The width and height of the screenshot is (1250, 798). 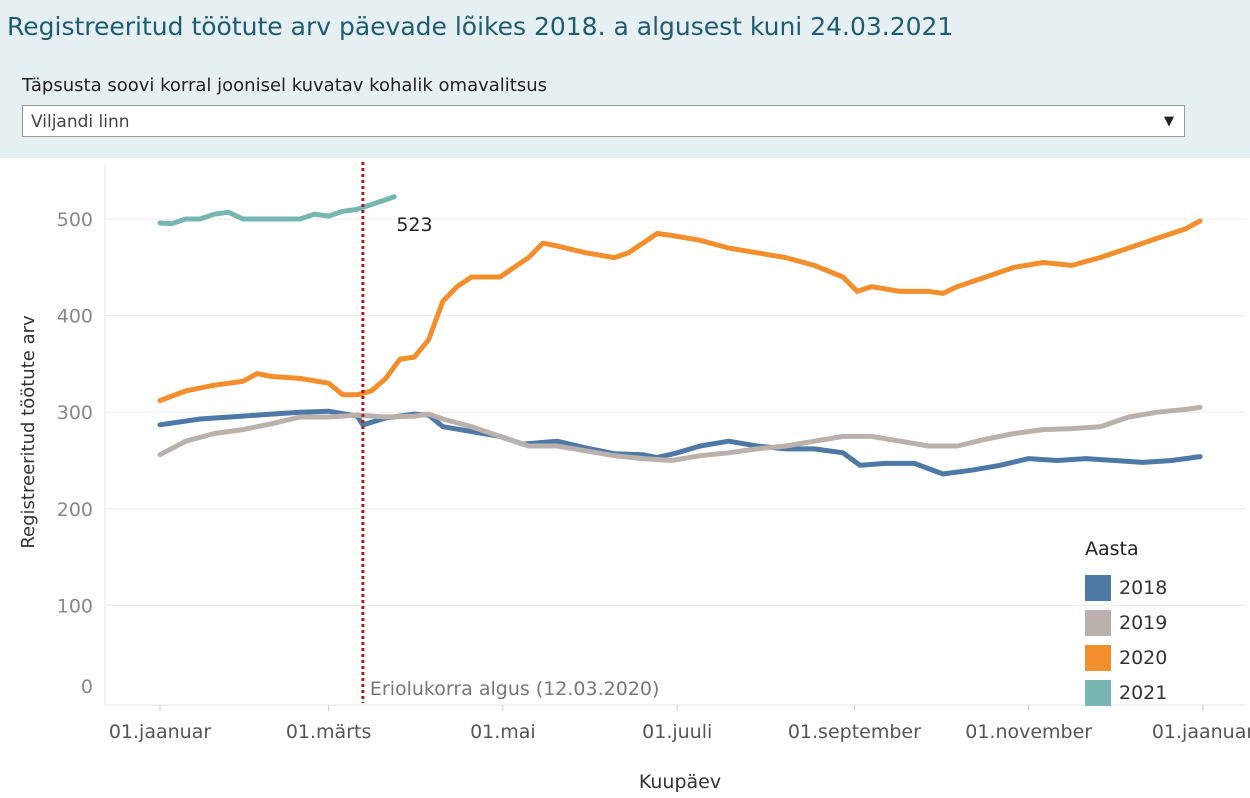 What do you see at coordinates (680, 433) in the screenshot?
I see `series-line-2019` at bounding box center [680, 433].